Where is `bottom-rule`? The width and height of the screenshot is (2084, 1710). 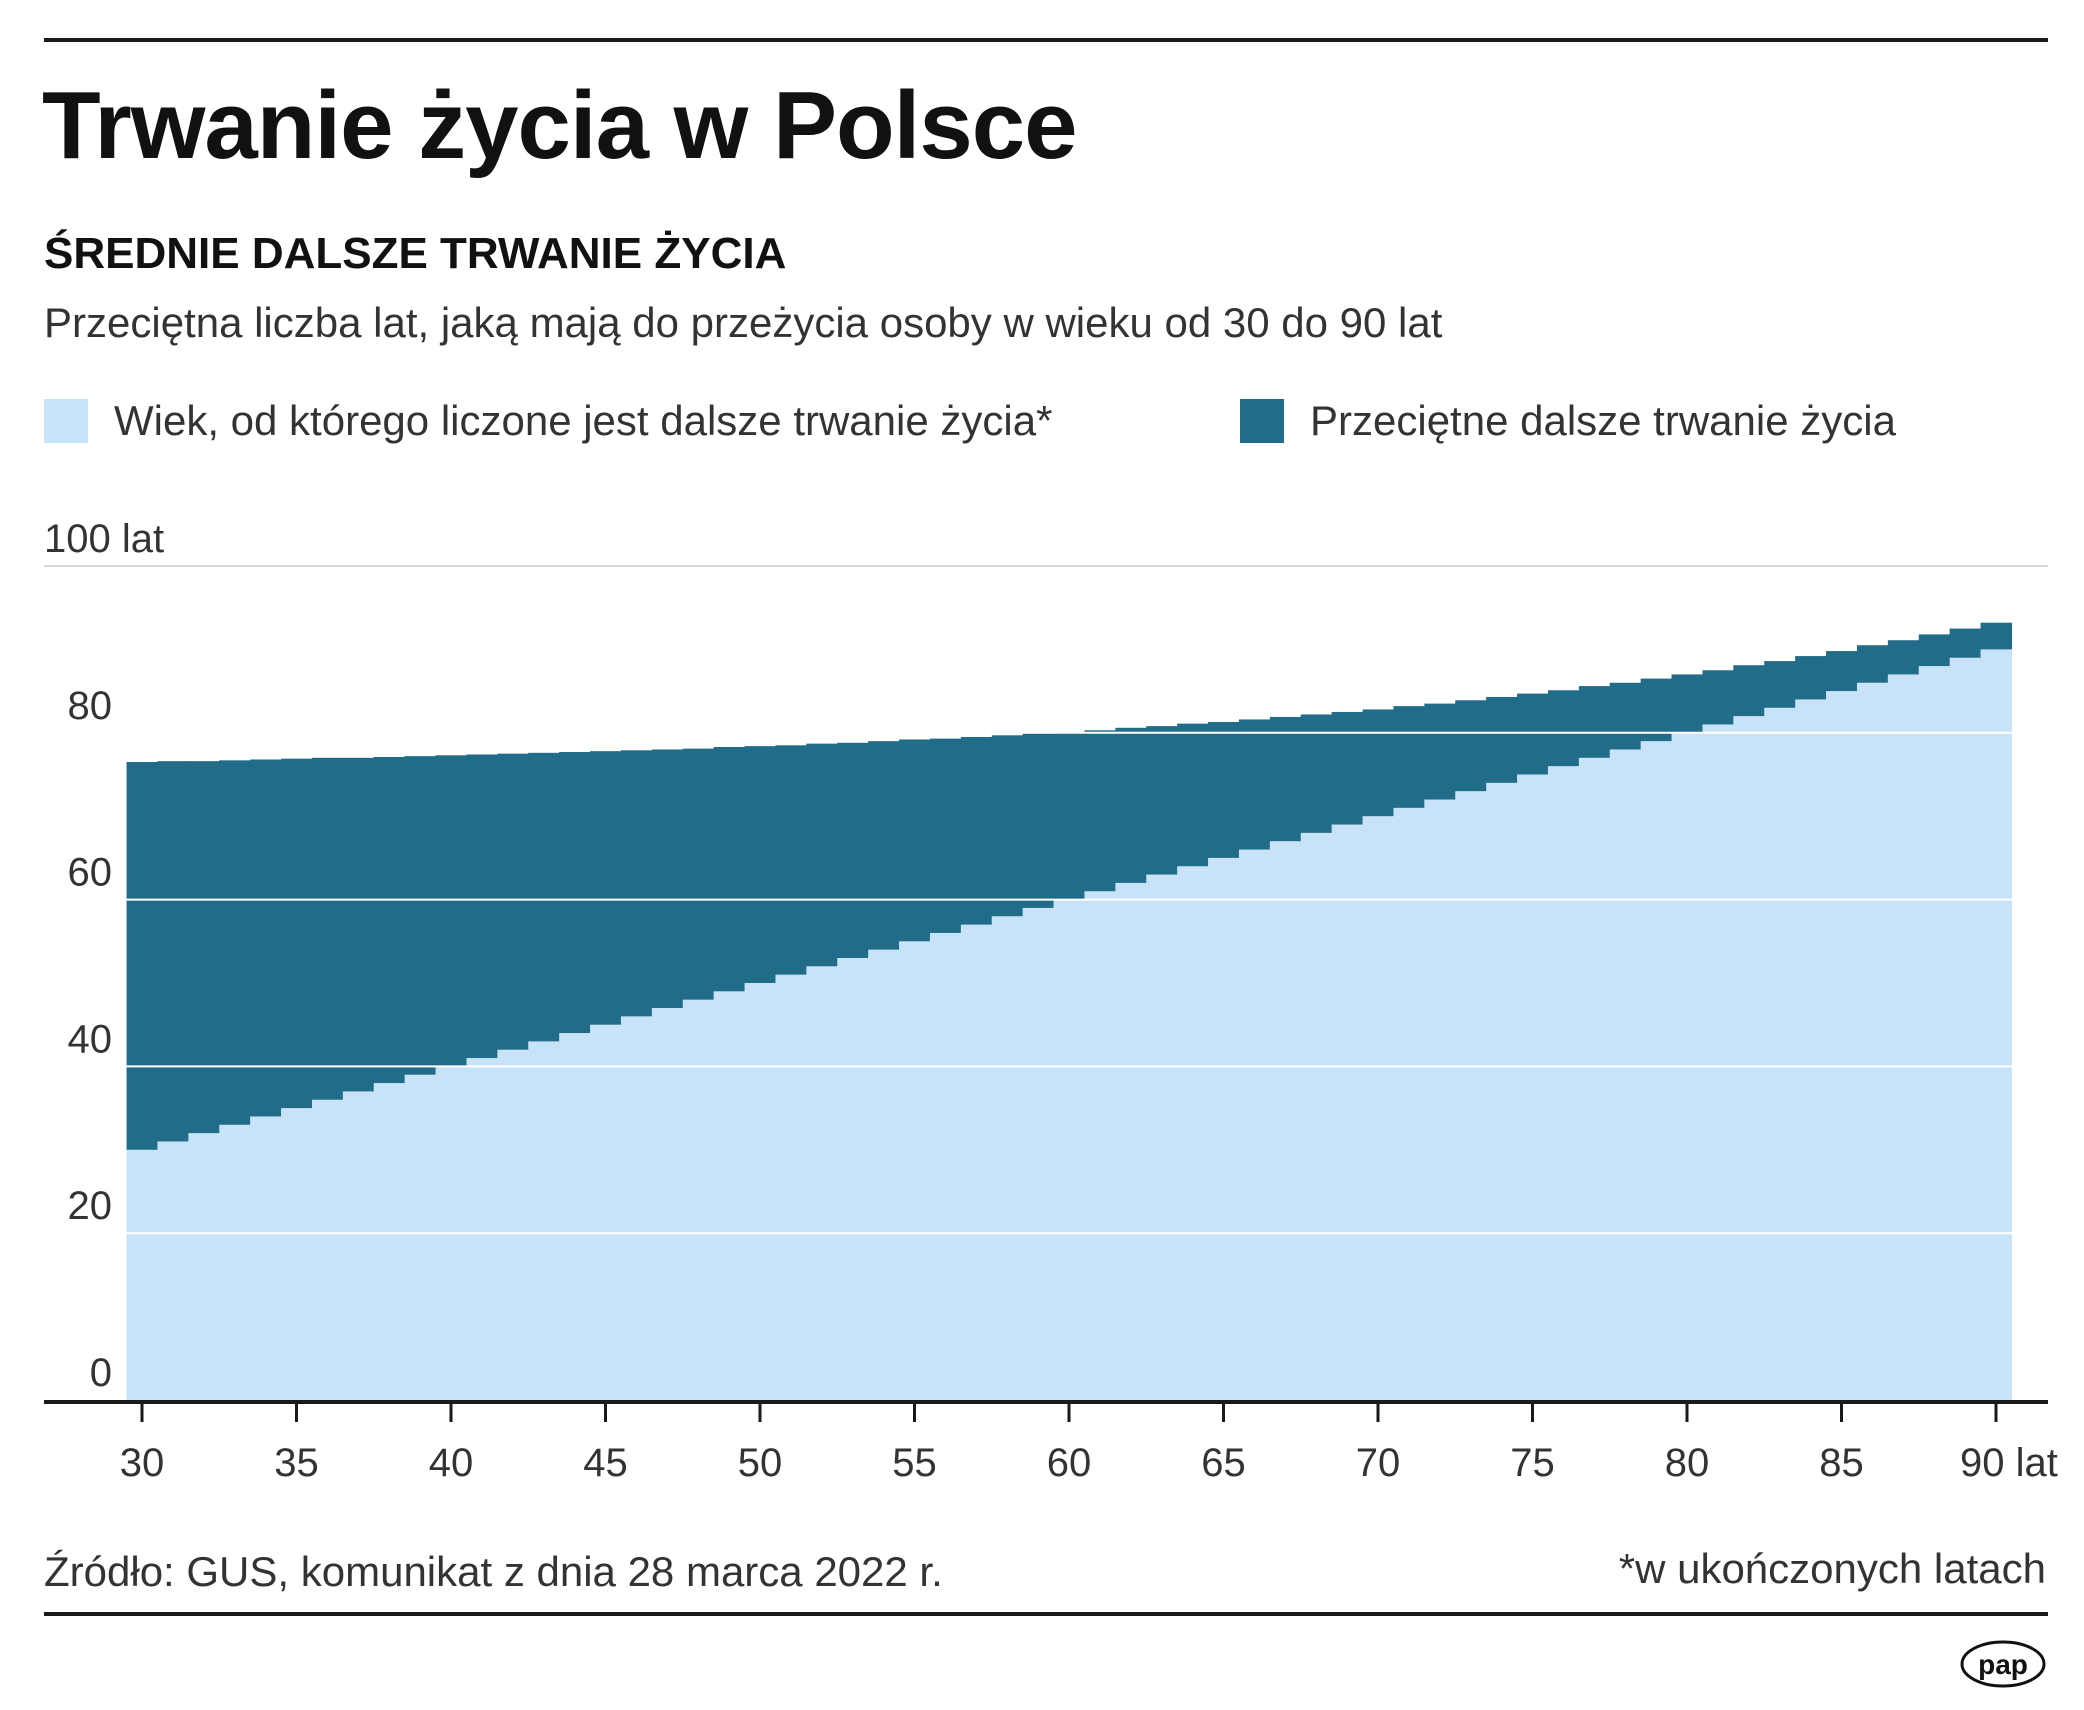
bottom-rule is located at coordinates (1046, 1614).